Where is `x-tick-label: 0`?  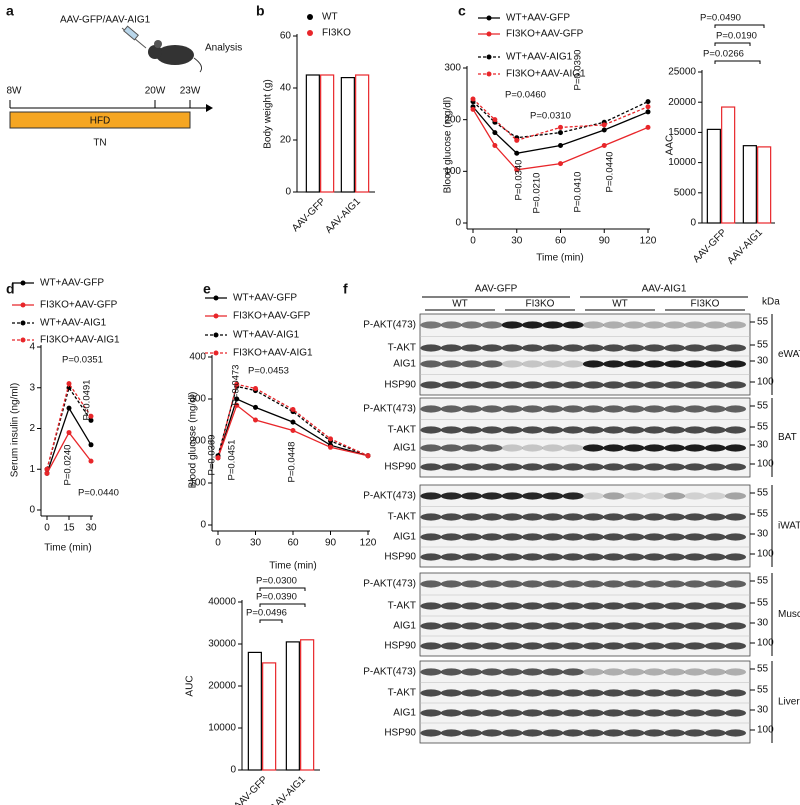
x-tick-label: 0 is located at coordinates (218, 543).